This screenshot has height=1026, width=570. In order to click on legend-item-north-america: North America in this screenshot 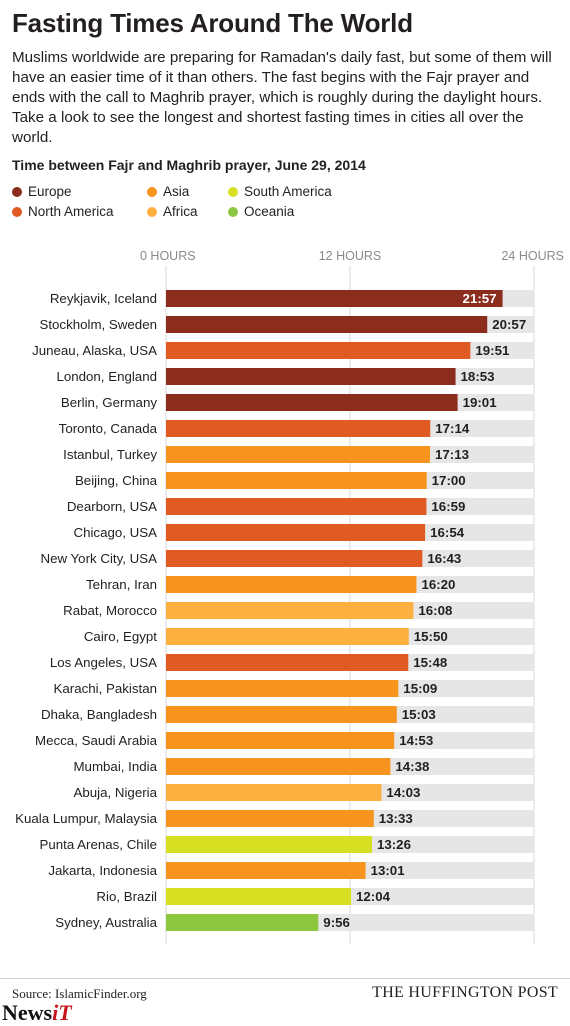, I will do `click(63, 211)`.